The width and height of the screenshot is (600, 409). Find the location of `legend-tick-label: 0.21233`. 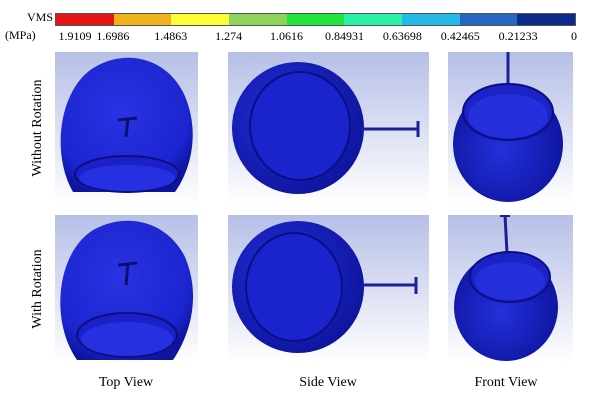

legend-tick-label: 0.21233 is located at coordinates (518, 36).